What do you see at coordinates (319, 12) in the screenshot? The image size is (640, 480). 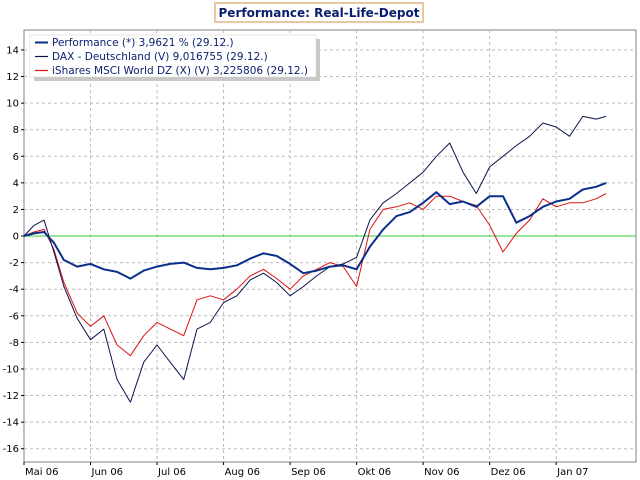 I see `chart-title: Performance: Real-Life-Depot` at bounding box center [319, 12].